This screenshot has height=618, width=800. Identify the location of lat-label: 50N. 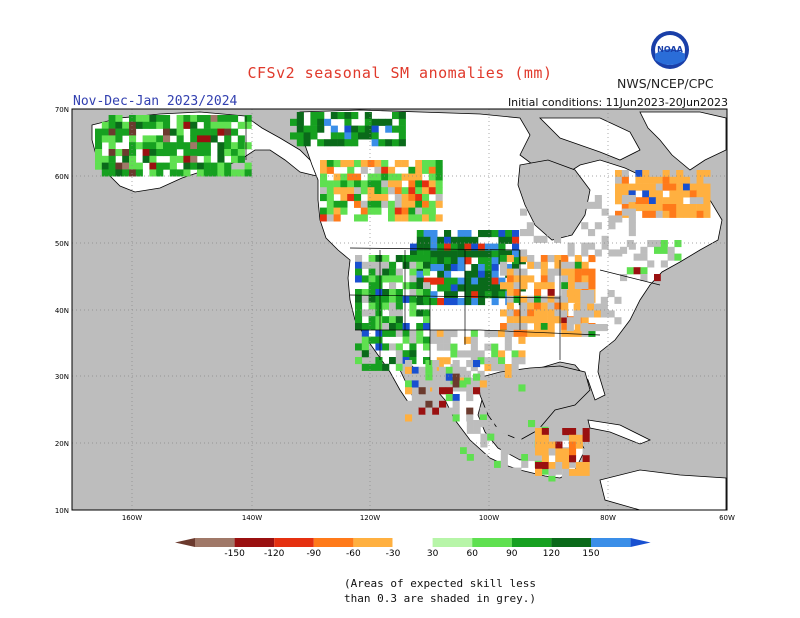
(62, 244).